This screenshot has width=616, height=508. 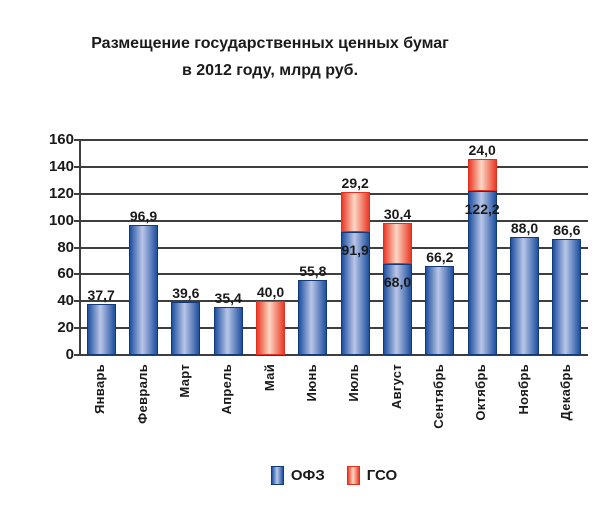 I want to click on legend-label-ofz: ОФЗ, so click(x=307, y=475).